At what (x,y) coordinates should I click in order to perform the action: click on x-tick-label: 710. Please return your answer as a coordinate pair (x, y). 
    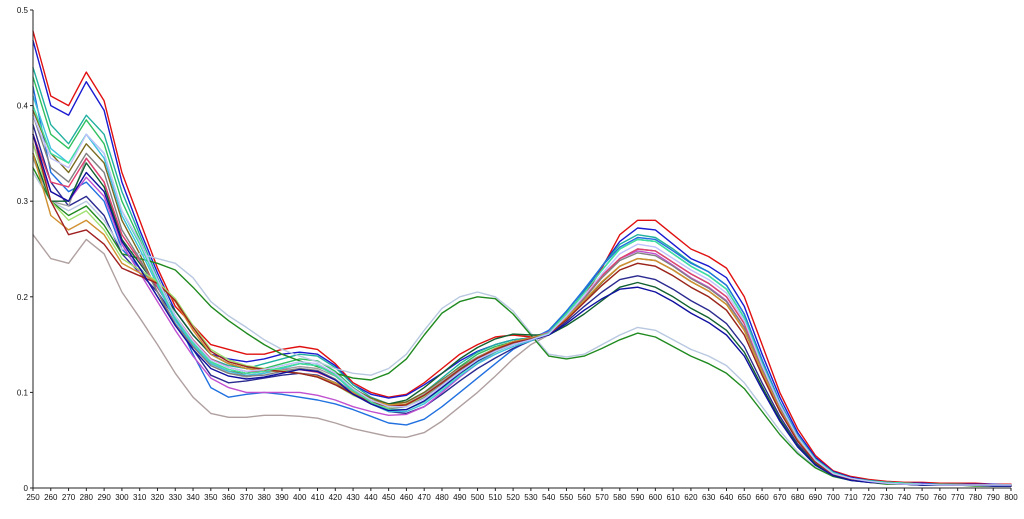
    Looking at the image, I should click on (851, 497).